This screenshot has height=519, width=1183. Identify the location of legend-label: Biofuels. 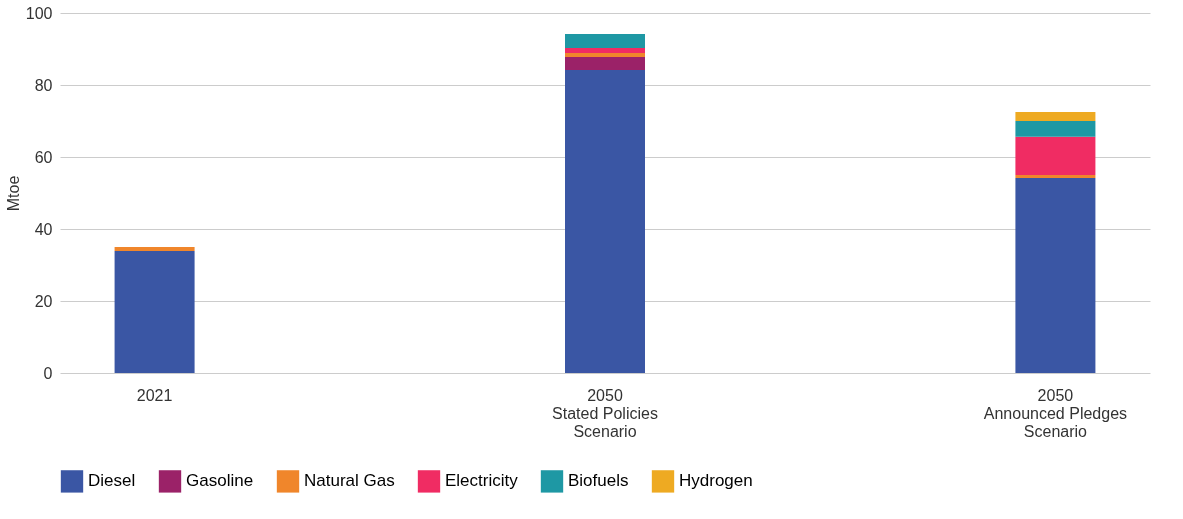
(598, 481).